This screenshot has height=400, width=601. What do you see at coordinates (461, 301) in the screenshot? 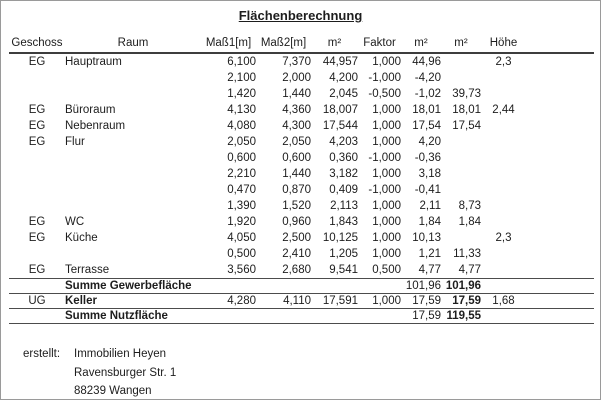
I see `cell-m2_sum: 17,59` at bounding box center [461, 301].